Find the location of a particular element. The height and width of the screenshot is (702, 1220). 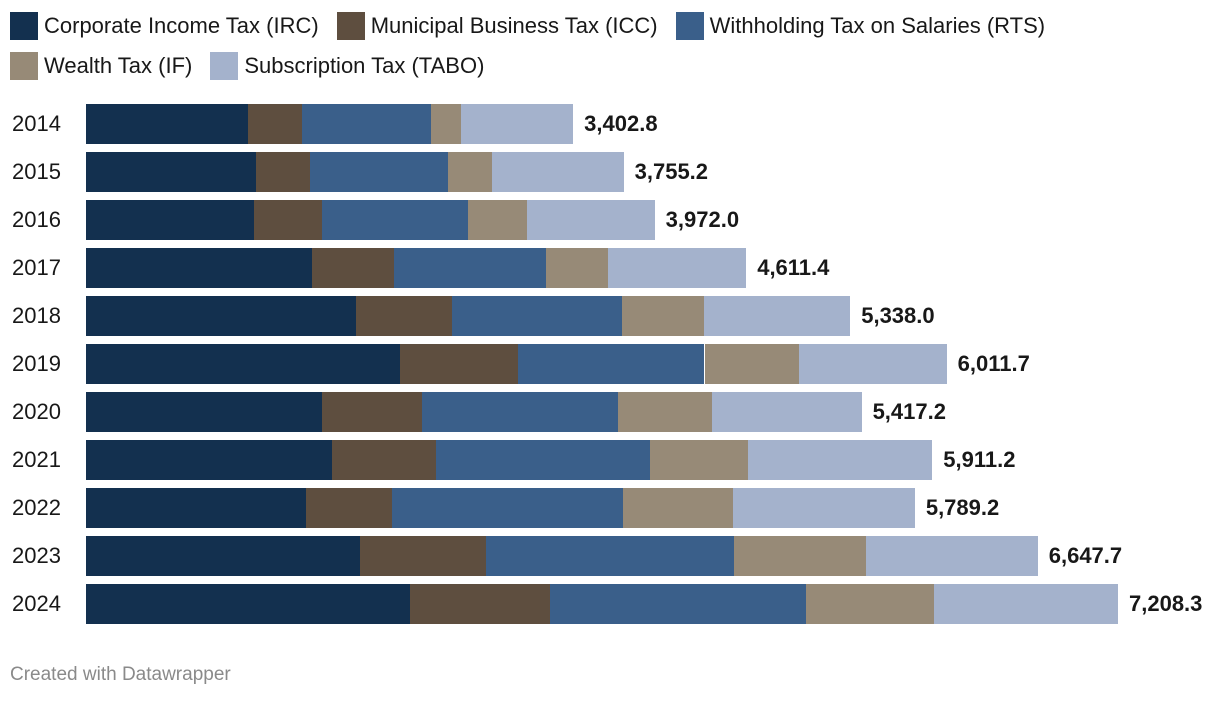

legend-label: Subscription Tax (TABO) is located at coordinates (364, 65).